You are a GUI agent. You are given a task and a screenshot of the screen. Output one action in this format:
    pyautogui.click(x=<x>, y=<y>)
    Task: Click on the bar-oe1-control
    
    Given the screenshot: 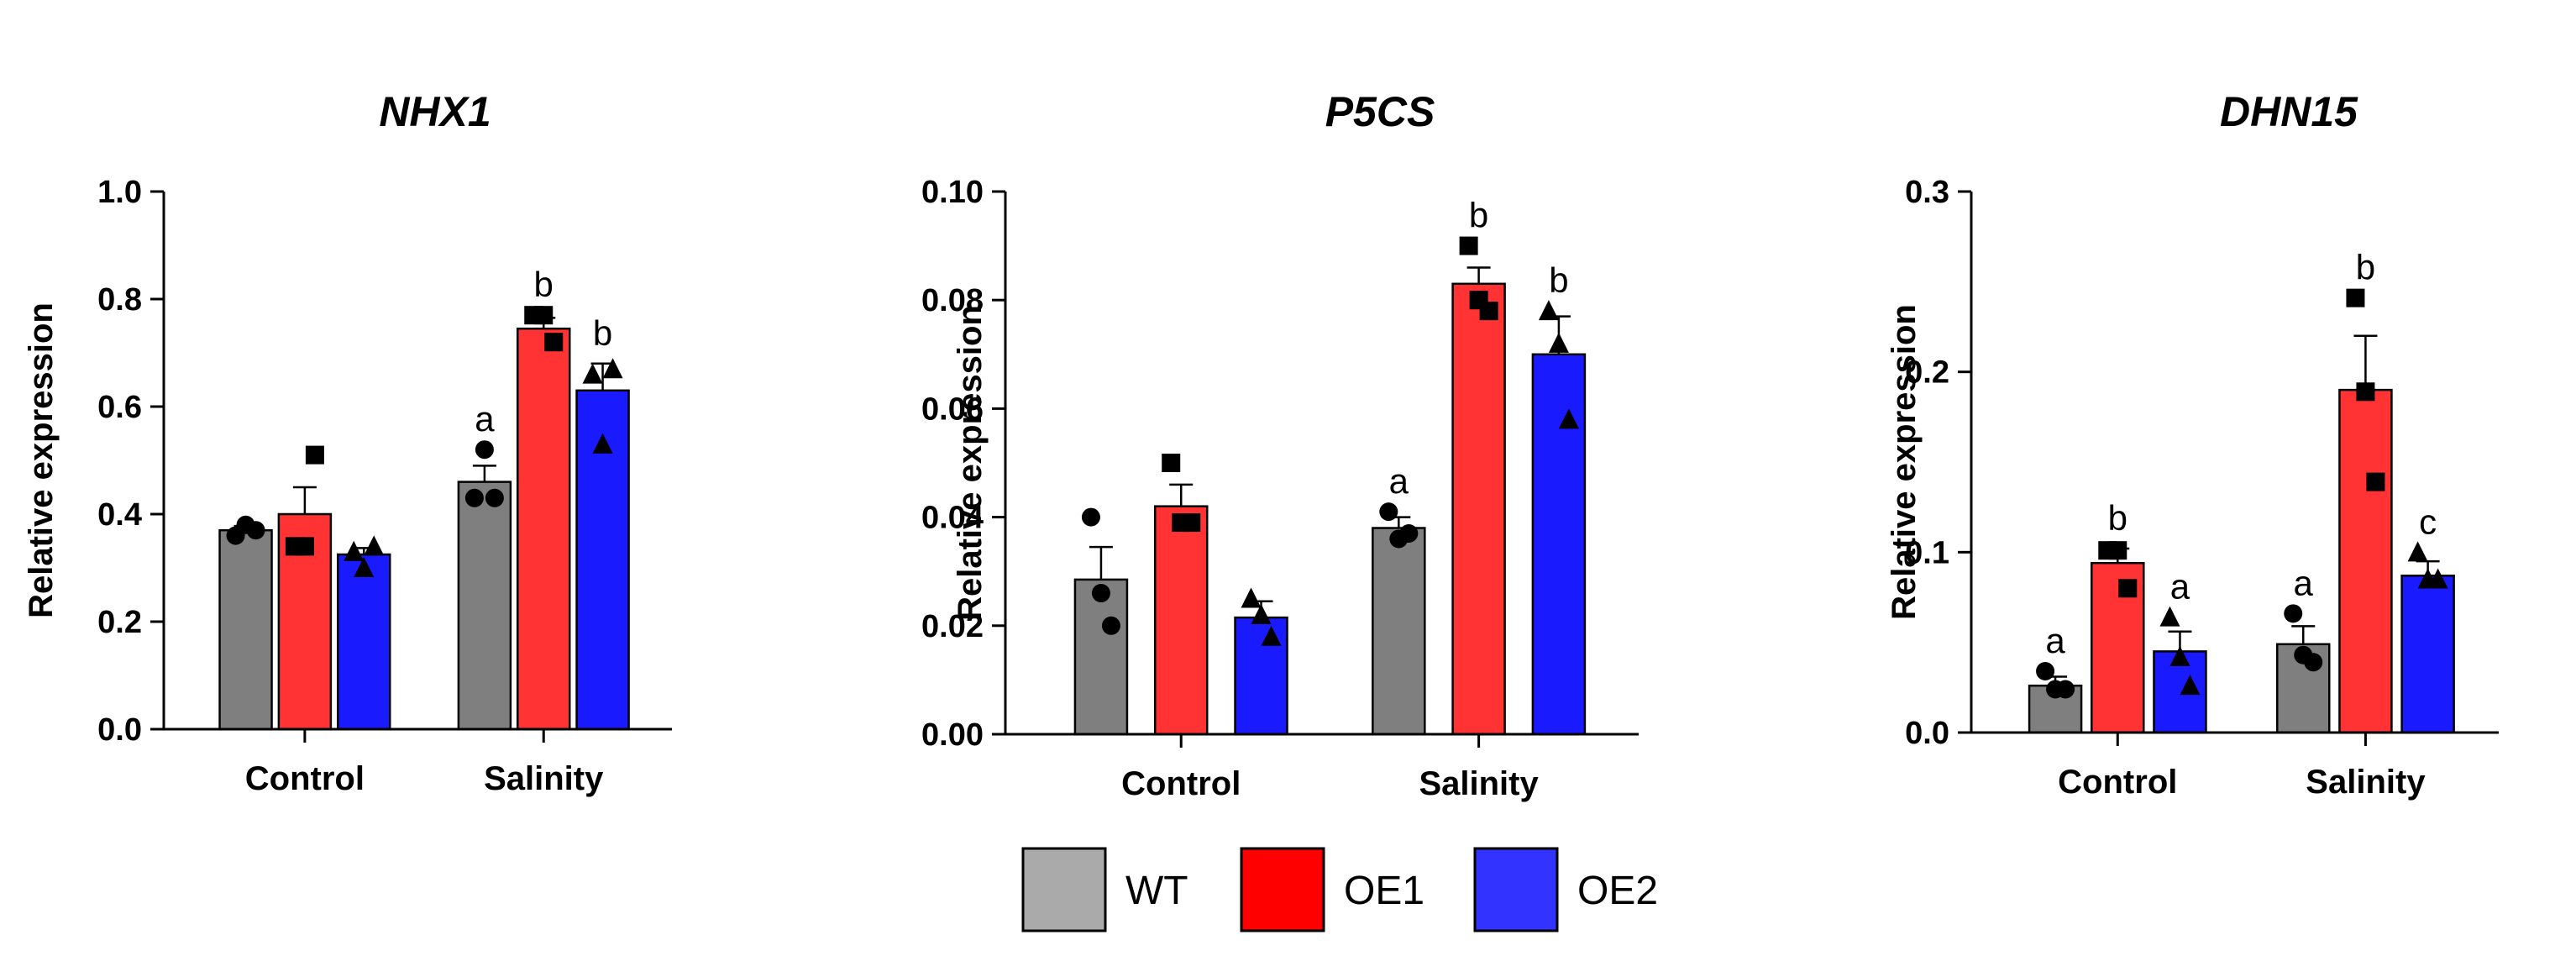 What is the action you would take?
    pyautogui.click(x=1181, y=620)
    